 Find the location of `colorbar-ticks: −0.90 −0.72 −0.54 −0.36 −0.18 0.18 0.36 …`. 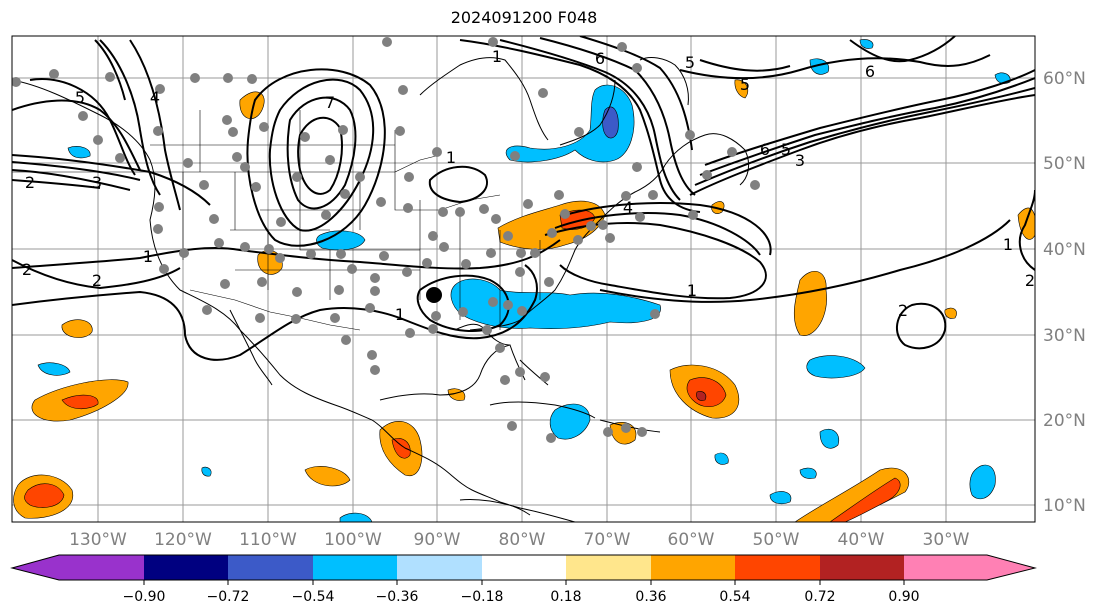

colorbar-ticks: −0.90 −0.72 −0.54 −0.36 −0.18 0.18 0.36 … is located at coordinates (521, 592).